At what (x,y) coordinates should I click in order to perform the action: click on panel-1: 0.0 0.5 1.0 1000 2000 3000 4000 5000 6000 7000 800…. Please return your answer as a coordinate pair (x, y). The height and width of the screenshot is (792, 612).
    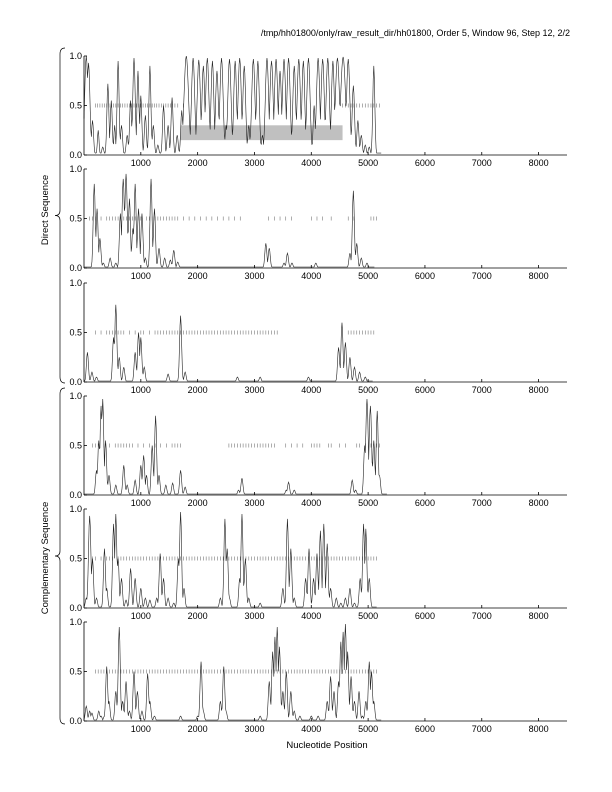
    Looking at the image, I should click on (318, 109).